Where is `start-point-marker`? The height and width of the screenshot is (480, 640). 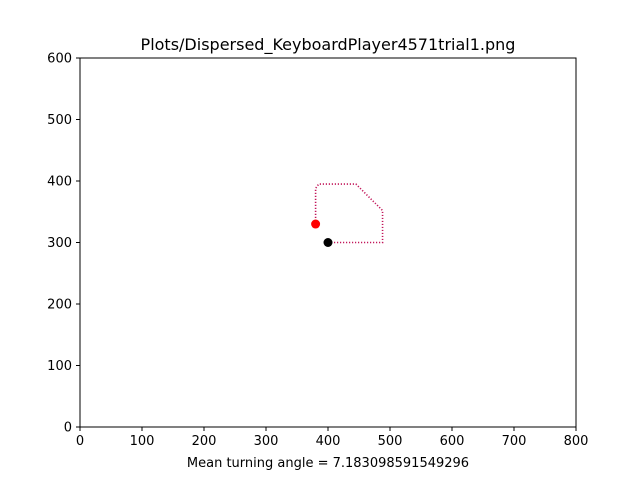
start-point-marker is located at coordinates (328, 242).